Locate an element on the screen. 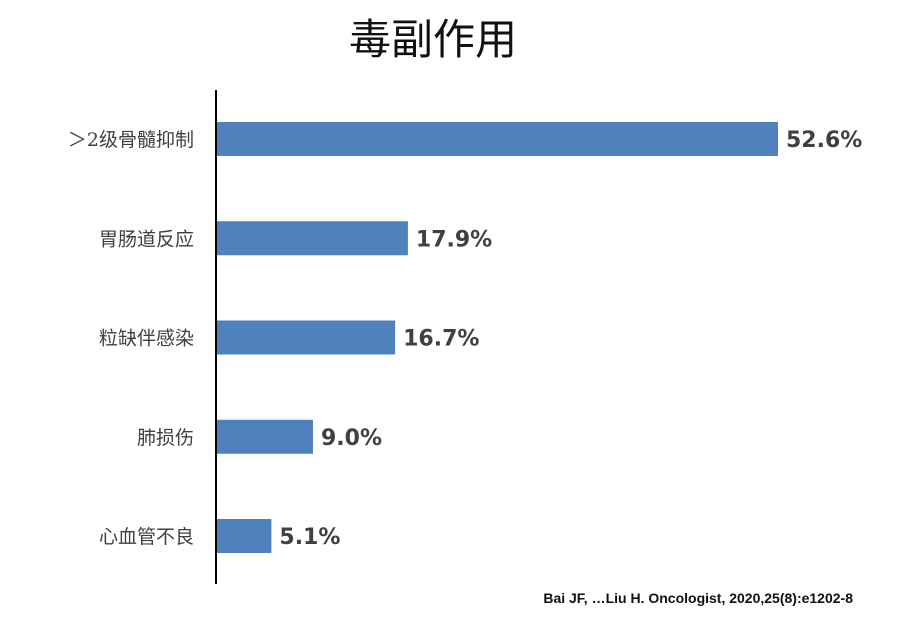 Image resolution: width=911 pixels, height=617 pixels. value-label: 9.0% is located at coordinates (351, 438).